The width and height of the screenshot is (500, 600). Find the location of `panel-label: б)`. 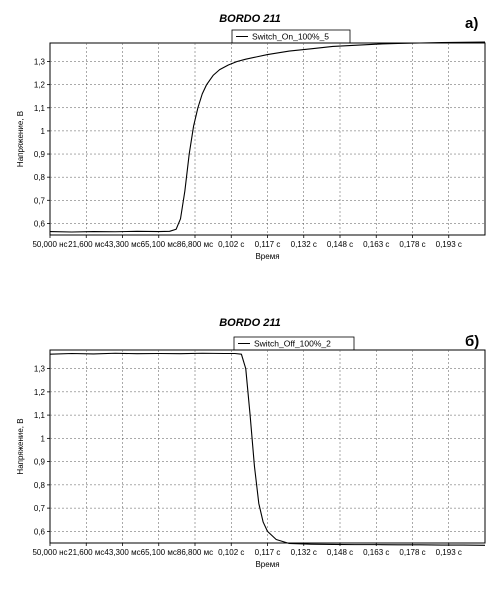

panel-label: б) is located at coordinates (472, 341).